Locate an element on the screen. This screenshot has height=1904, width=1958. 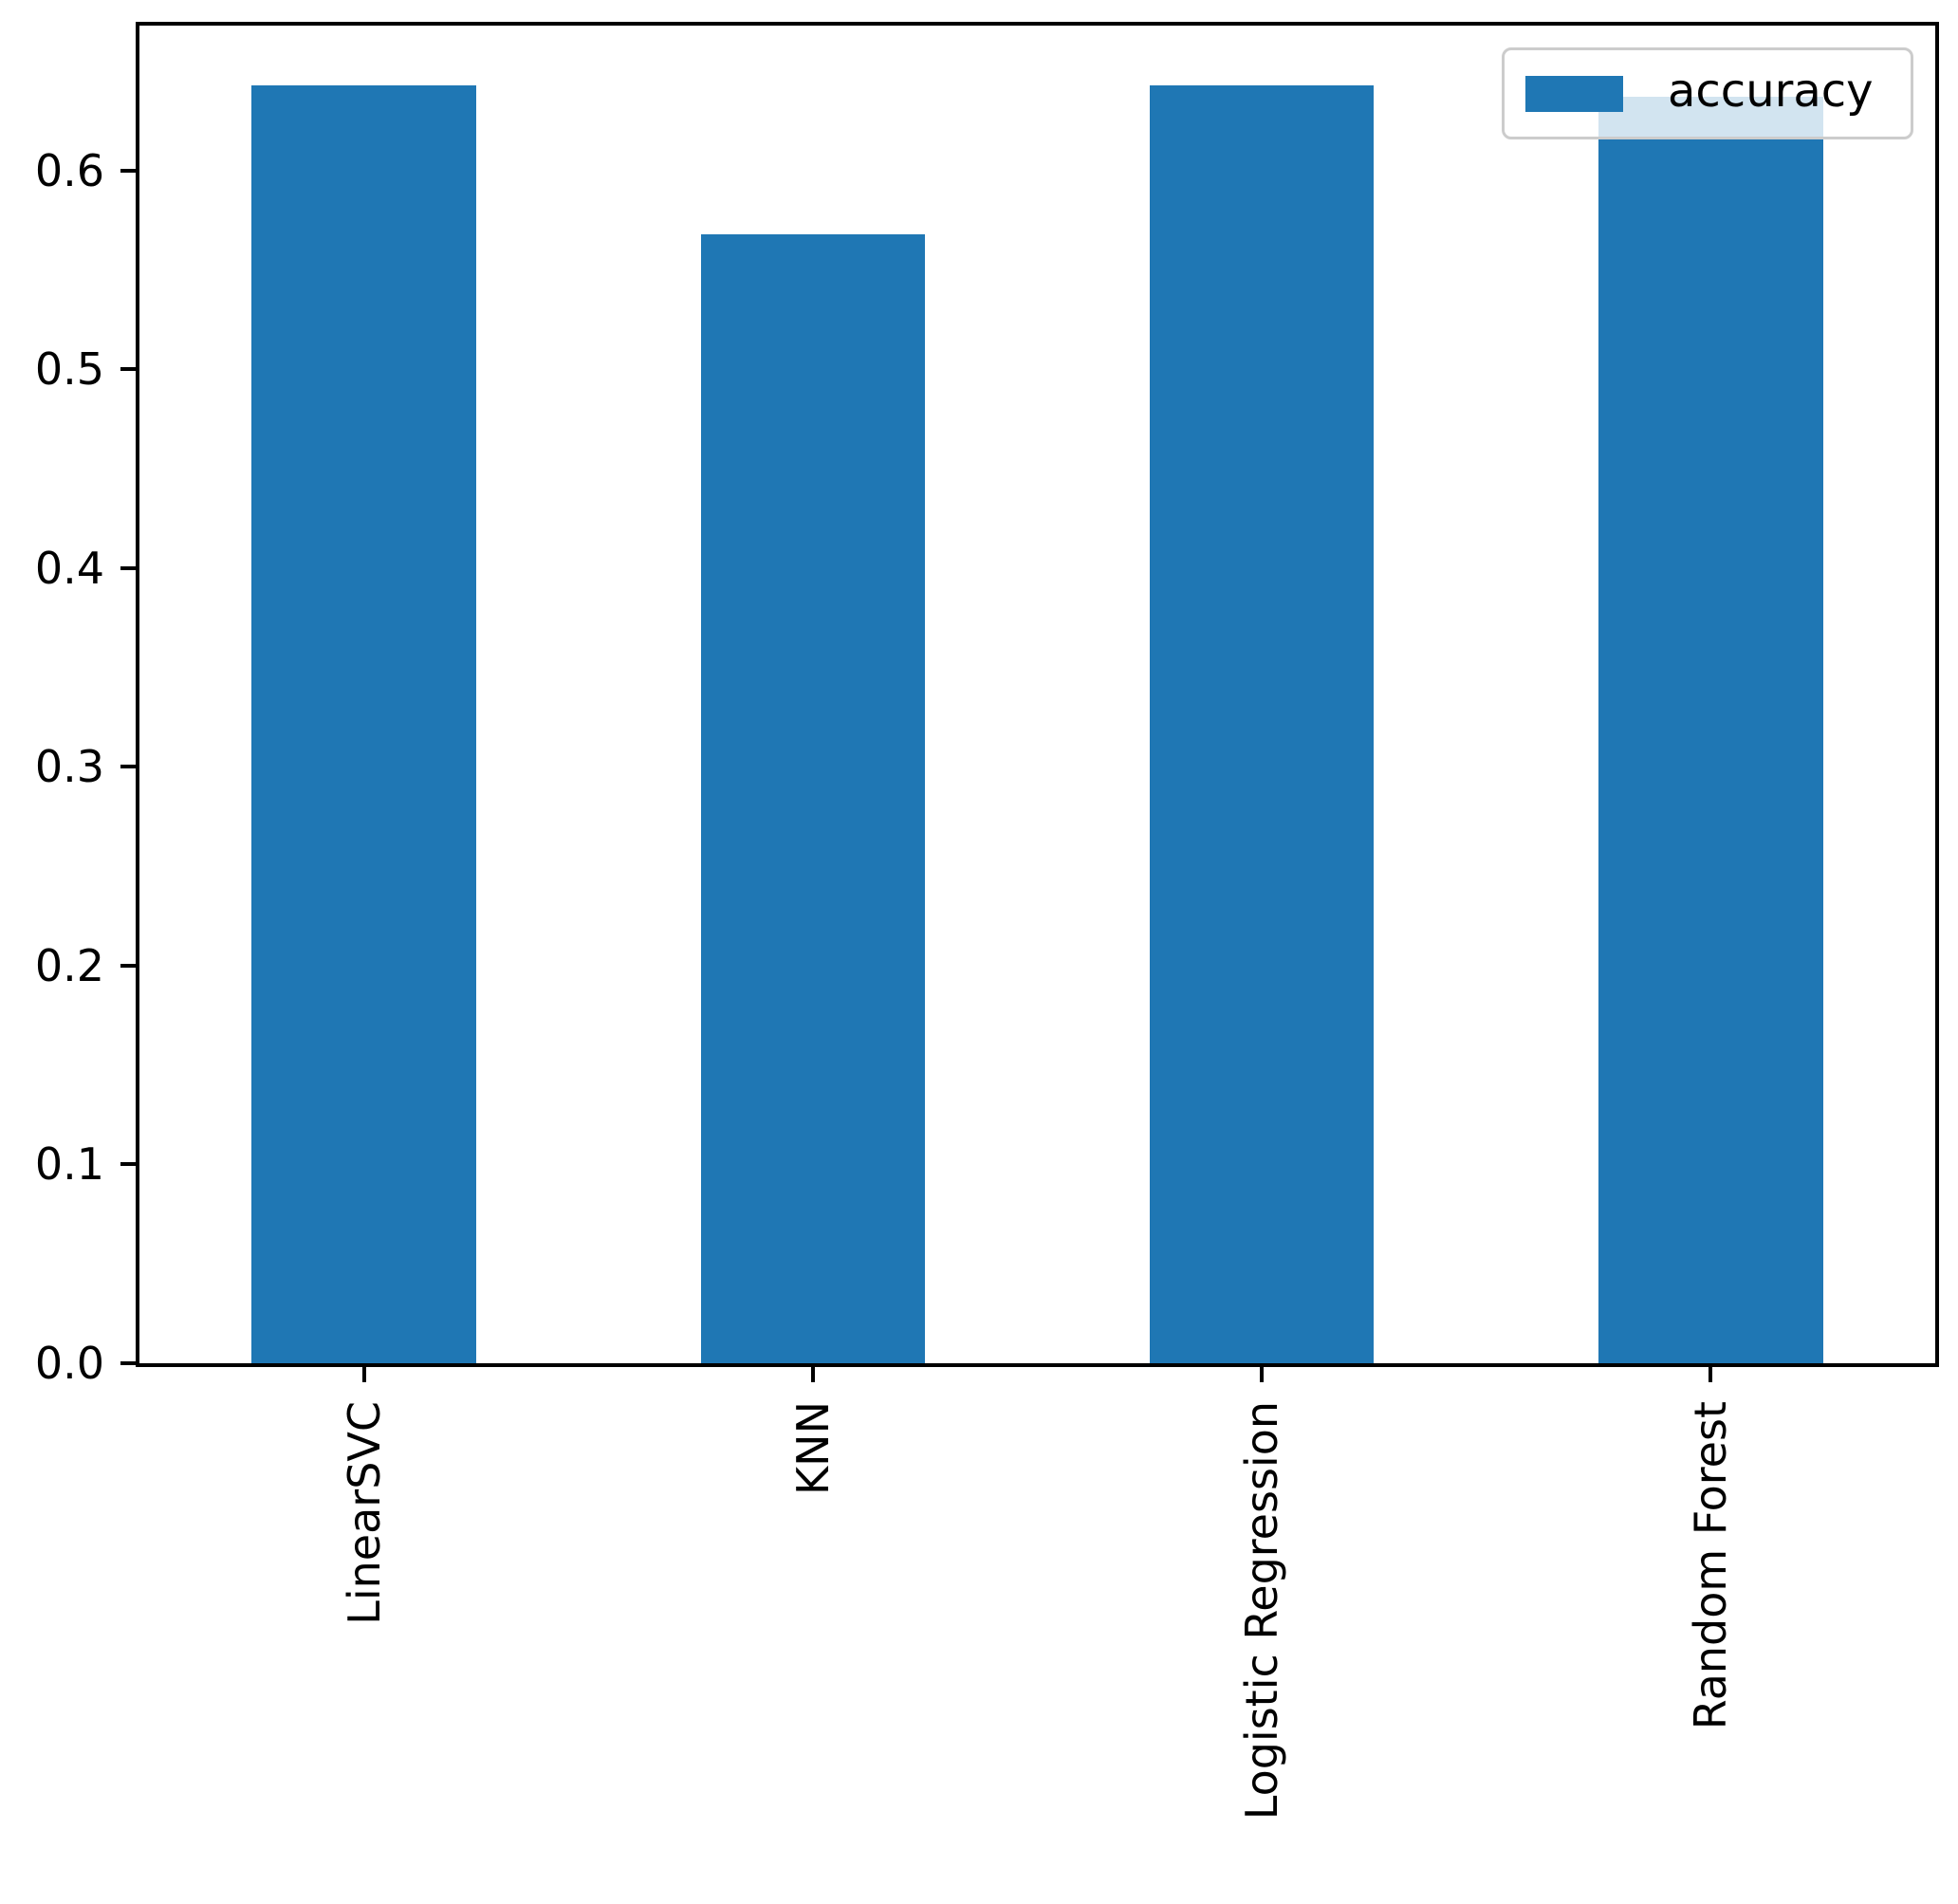
y-tick-label: 0.4 is located at coordinates (69, 568).